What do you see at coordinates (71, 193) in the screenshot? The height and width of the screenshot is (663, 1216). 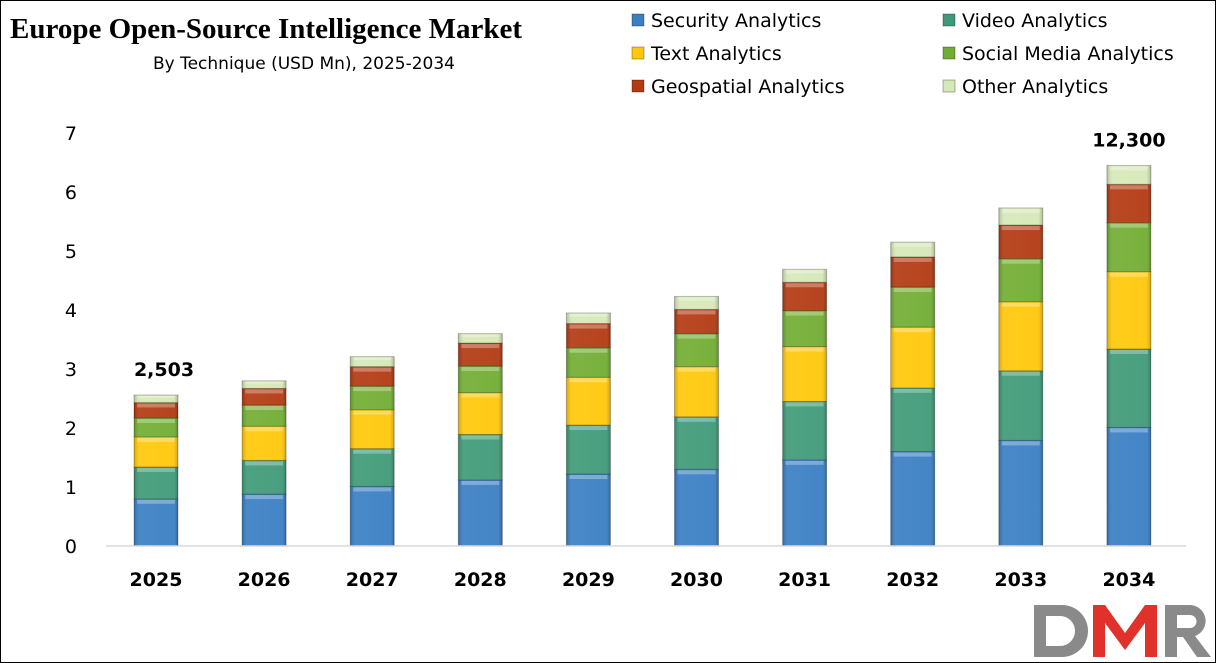 I see `y-tick-label: 6` at bounding box center [71, 193].